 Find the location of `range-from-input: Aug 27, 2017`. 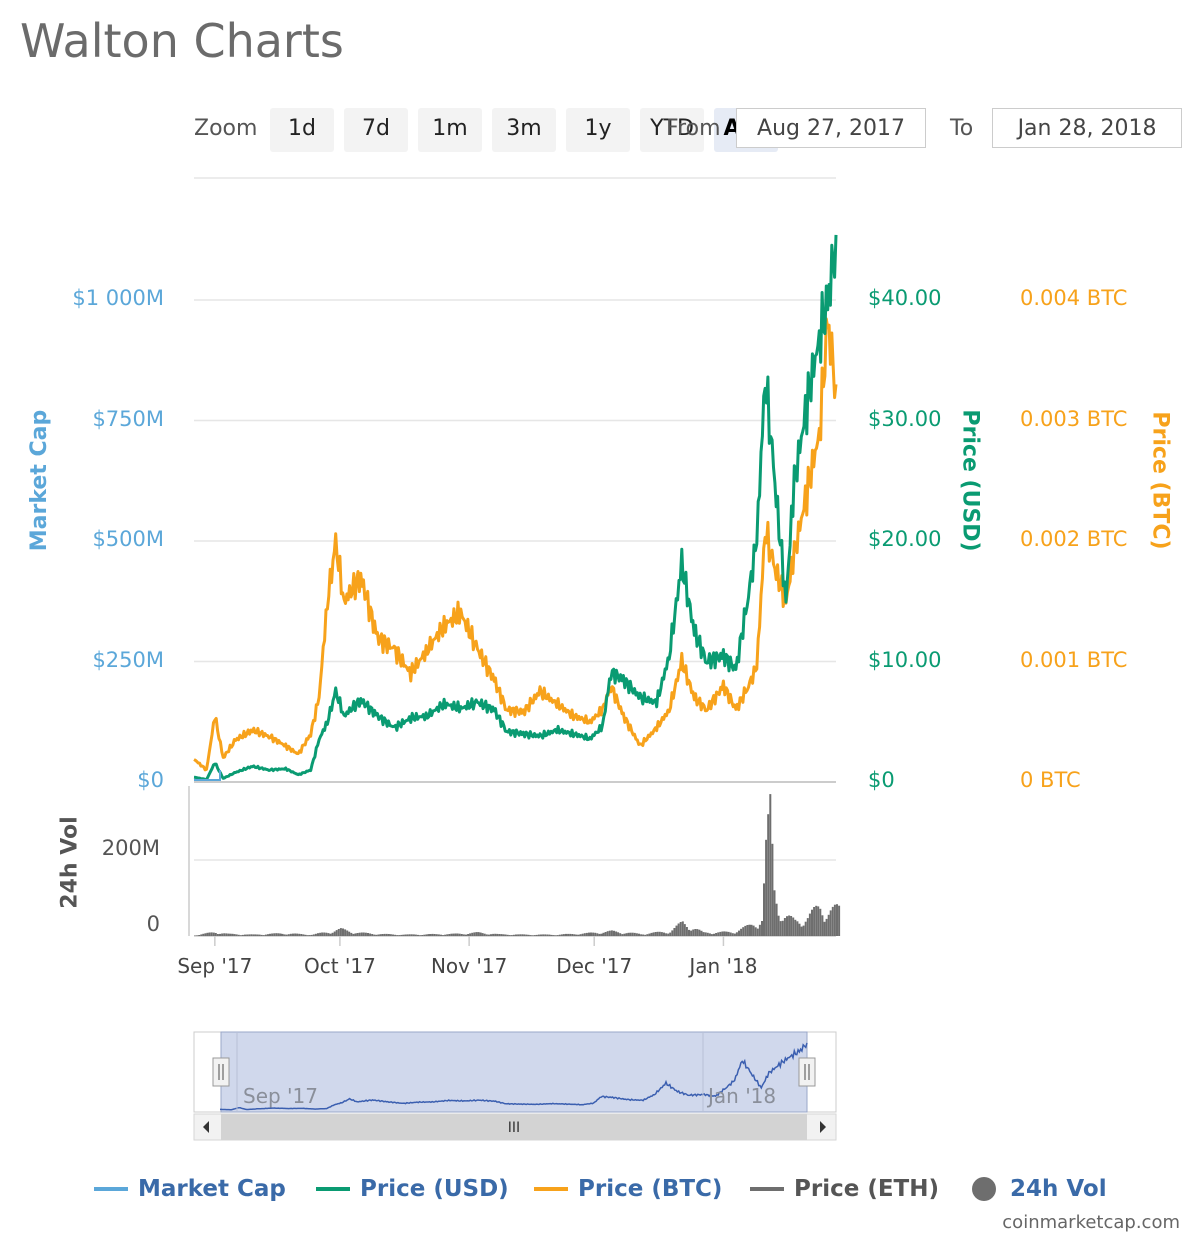

range-from-input: Aug 27, 2017 is located at coordinates (831, 128).